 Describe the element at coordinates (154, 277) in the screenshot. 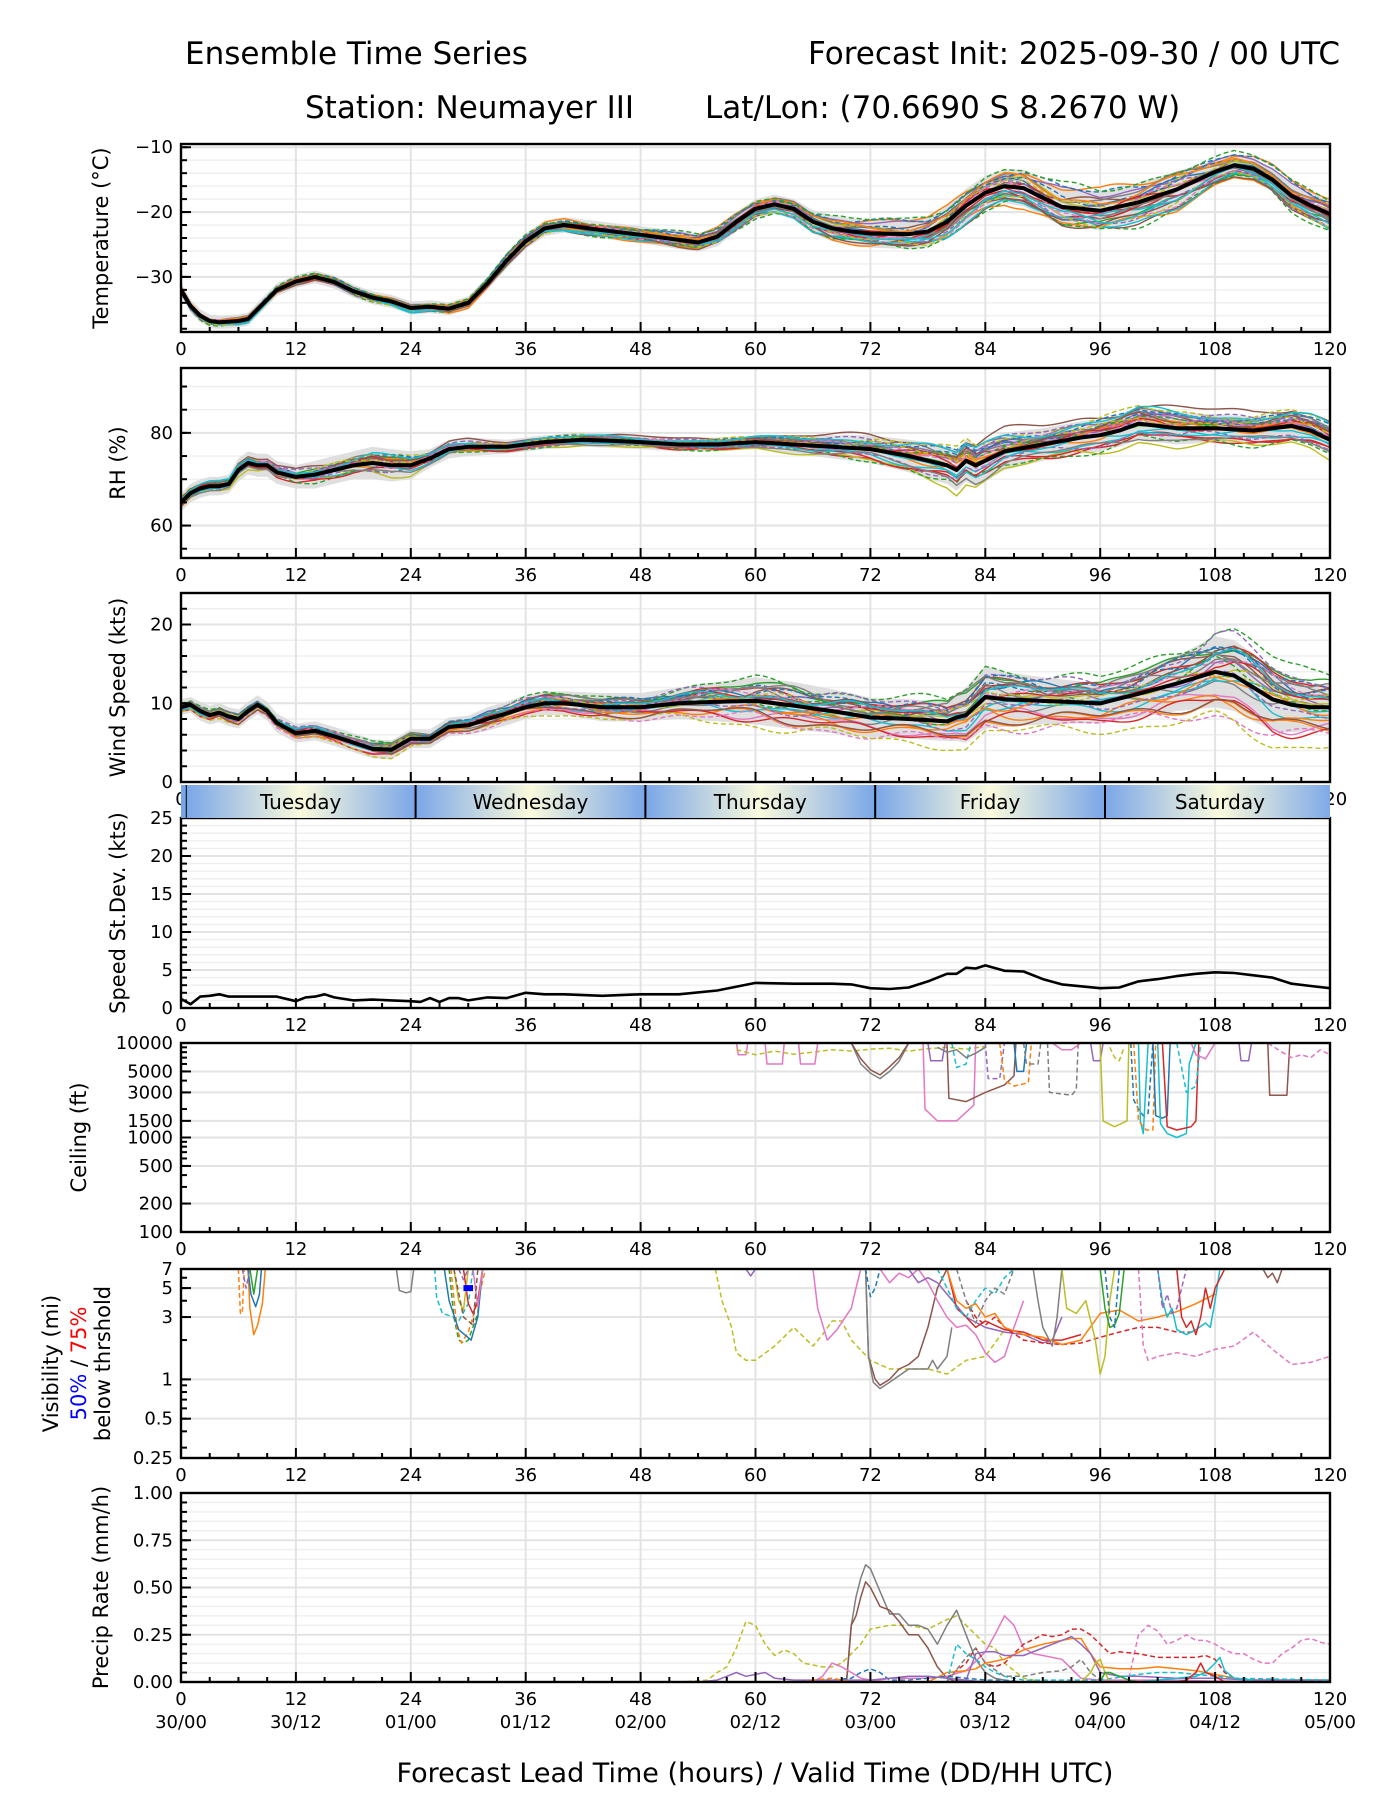

I see `y-tick-label: −30` at that location.